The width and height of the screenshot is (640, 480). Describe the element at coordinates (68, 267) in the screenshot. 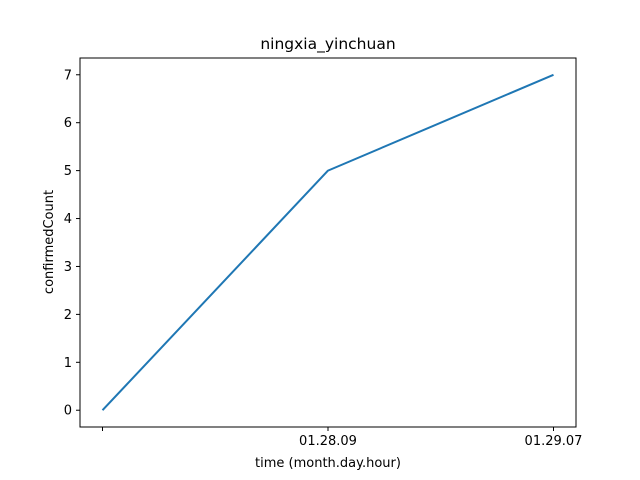

I see `y-tick-label: 3` at that location.